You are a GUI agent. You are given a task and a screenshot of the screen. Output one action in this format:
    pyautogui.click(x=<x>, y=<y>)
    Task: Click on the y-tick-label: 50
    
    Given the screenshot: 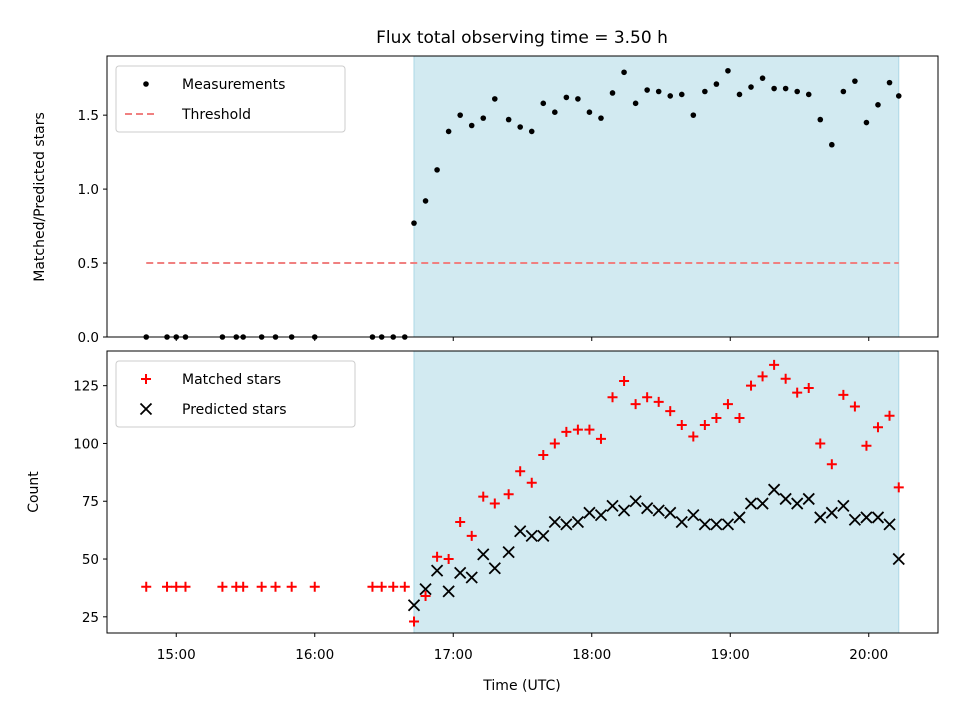 What is the action you would take?
    pyautogui.click(x=90, y=560)
    